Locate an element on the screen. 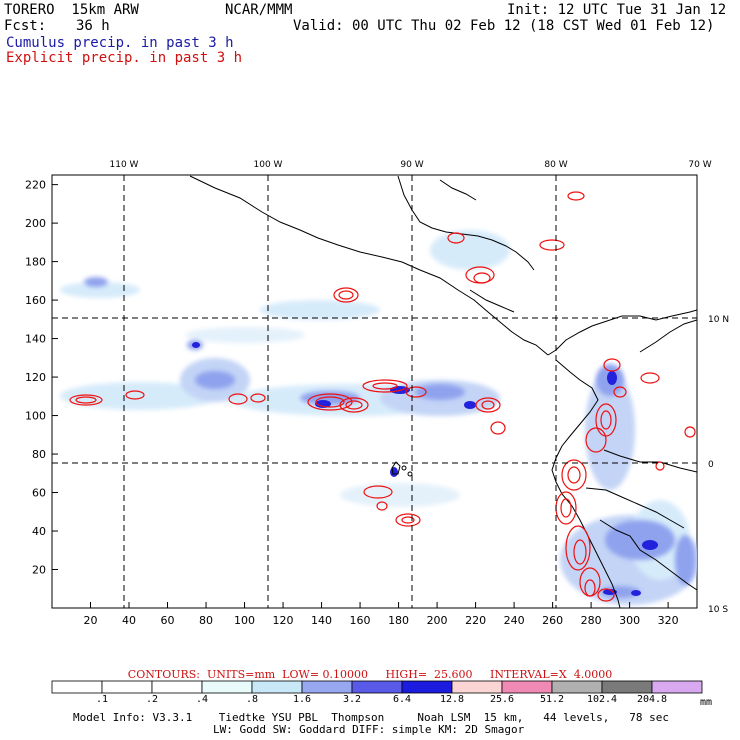  x-tick-label: 120 is located at coordinates (283, 620).